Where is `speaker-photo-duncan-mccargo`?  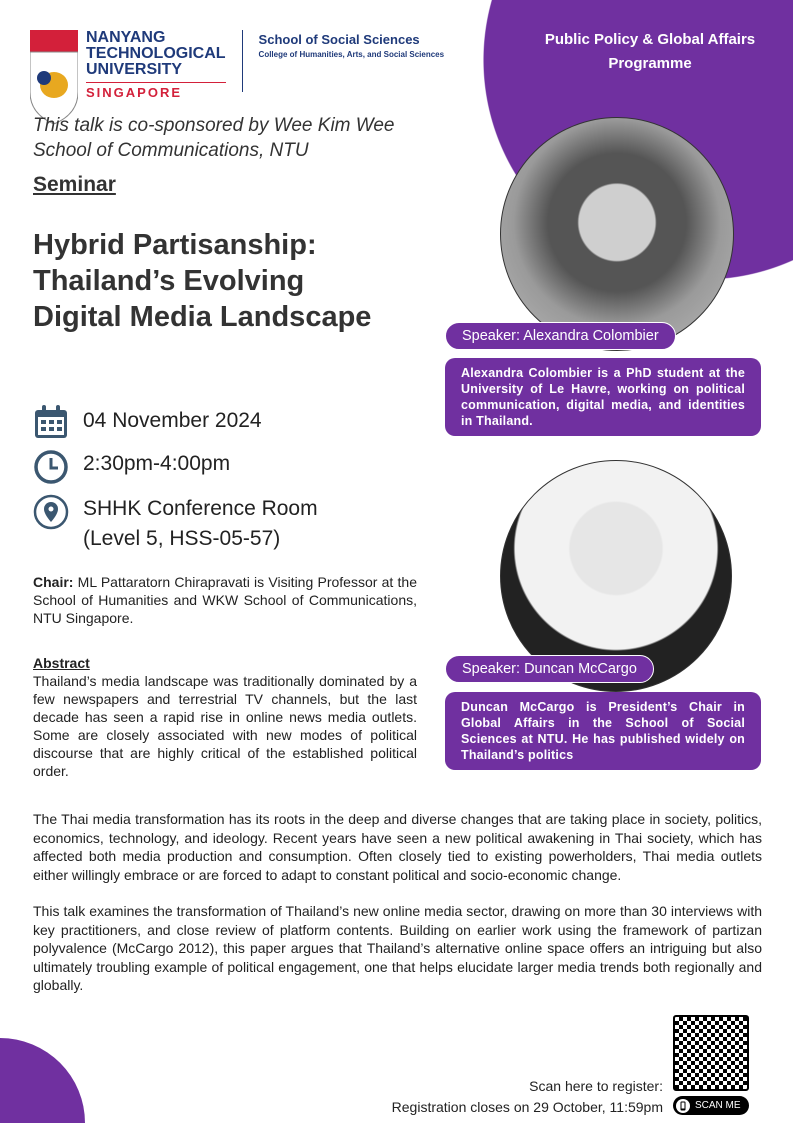
speaker-photo-duncan-mccargo is located at coordinates (616, 576).